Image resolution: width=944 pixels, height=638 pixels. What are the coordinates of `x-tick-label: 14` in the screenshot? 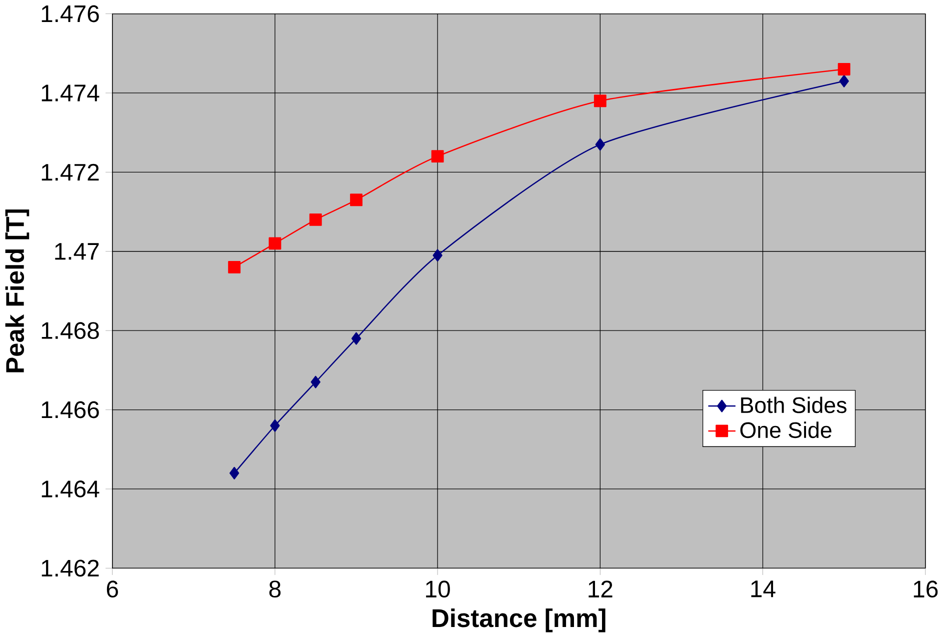 It's located at (763, 589).